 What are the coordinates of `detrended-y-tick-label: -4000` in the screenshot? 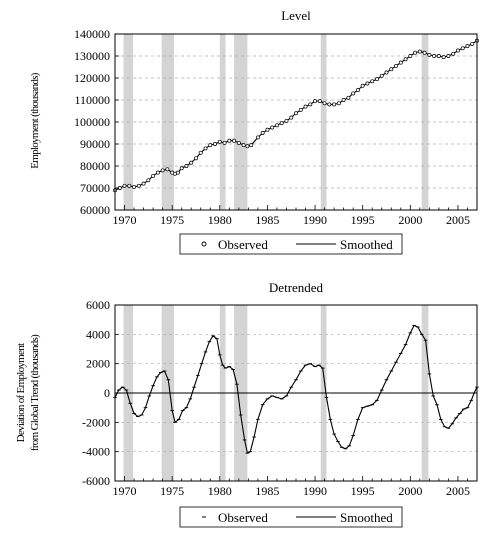 It's located at (96, 452).